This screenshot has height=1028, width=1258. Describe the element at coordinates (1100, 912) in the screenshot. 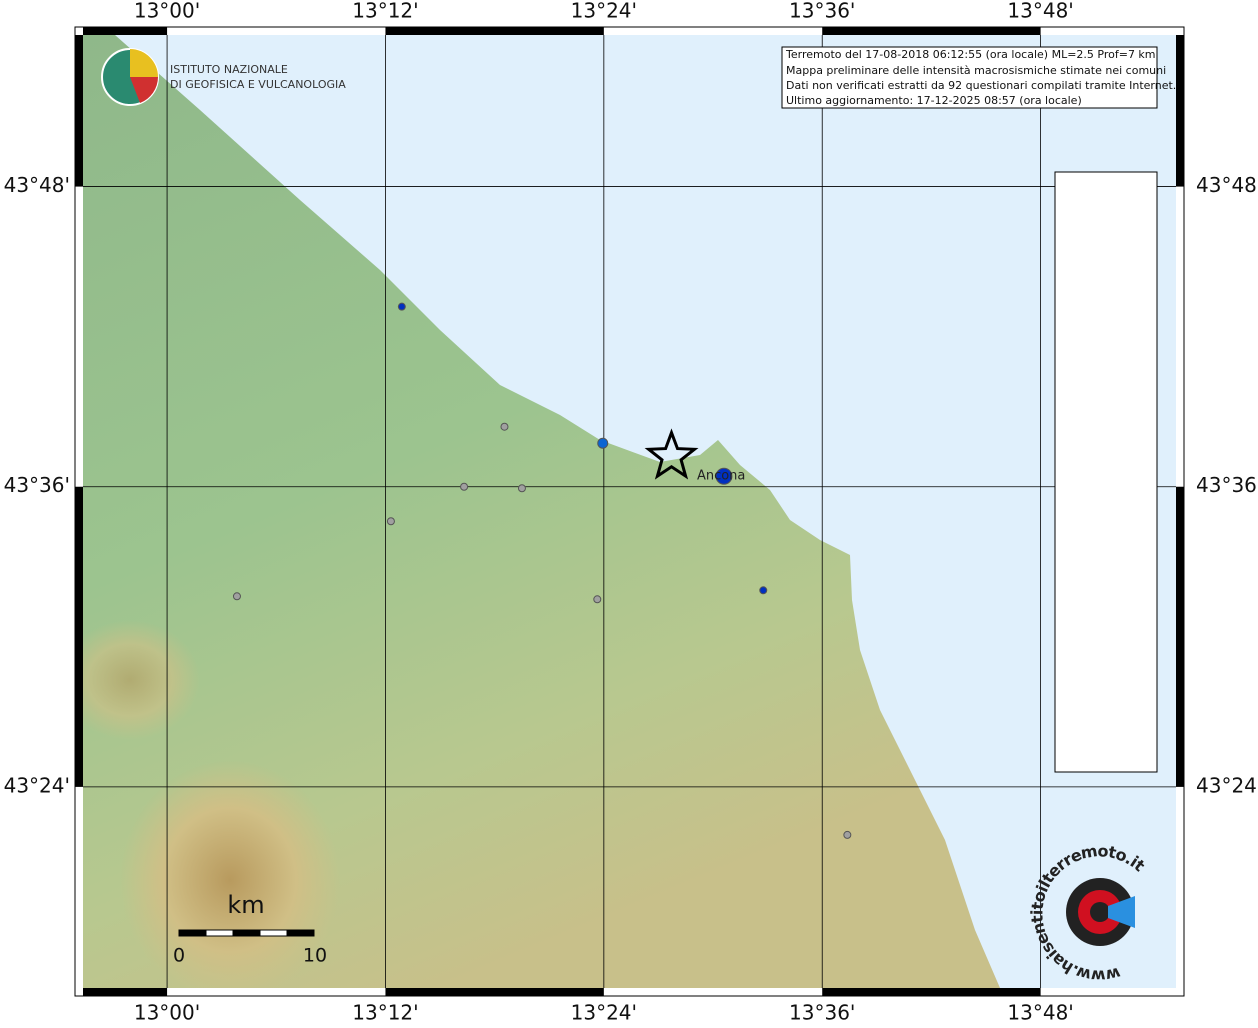

I see `logo-target` at that location.